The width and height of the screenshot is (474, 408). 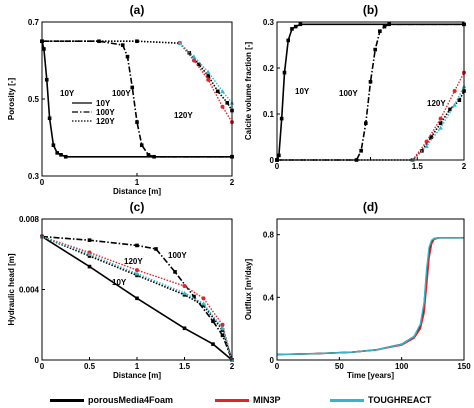 I want to click on shared-legend: porousMedia4Foam MIN3P TOUGHREACT, so click(x=237, y=400).